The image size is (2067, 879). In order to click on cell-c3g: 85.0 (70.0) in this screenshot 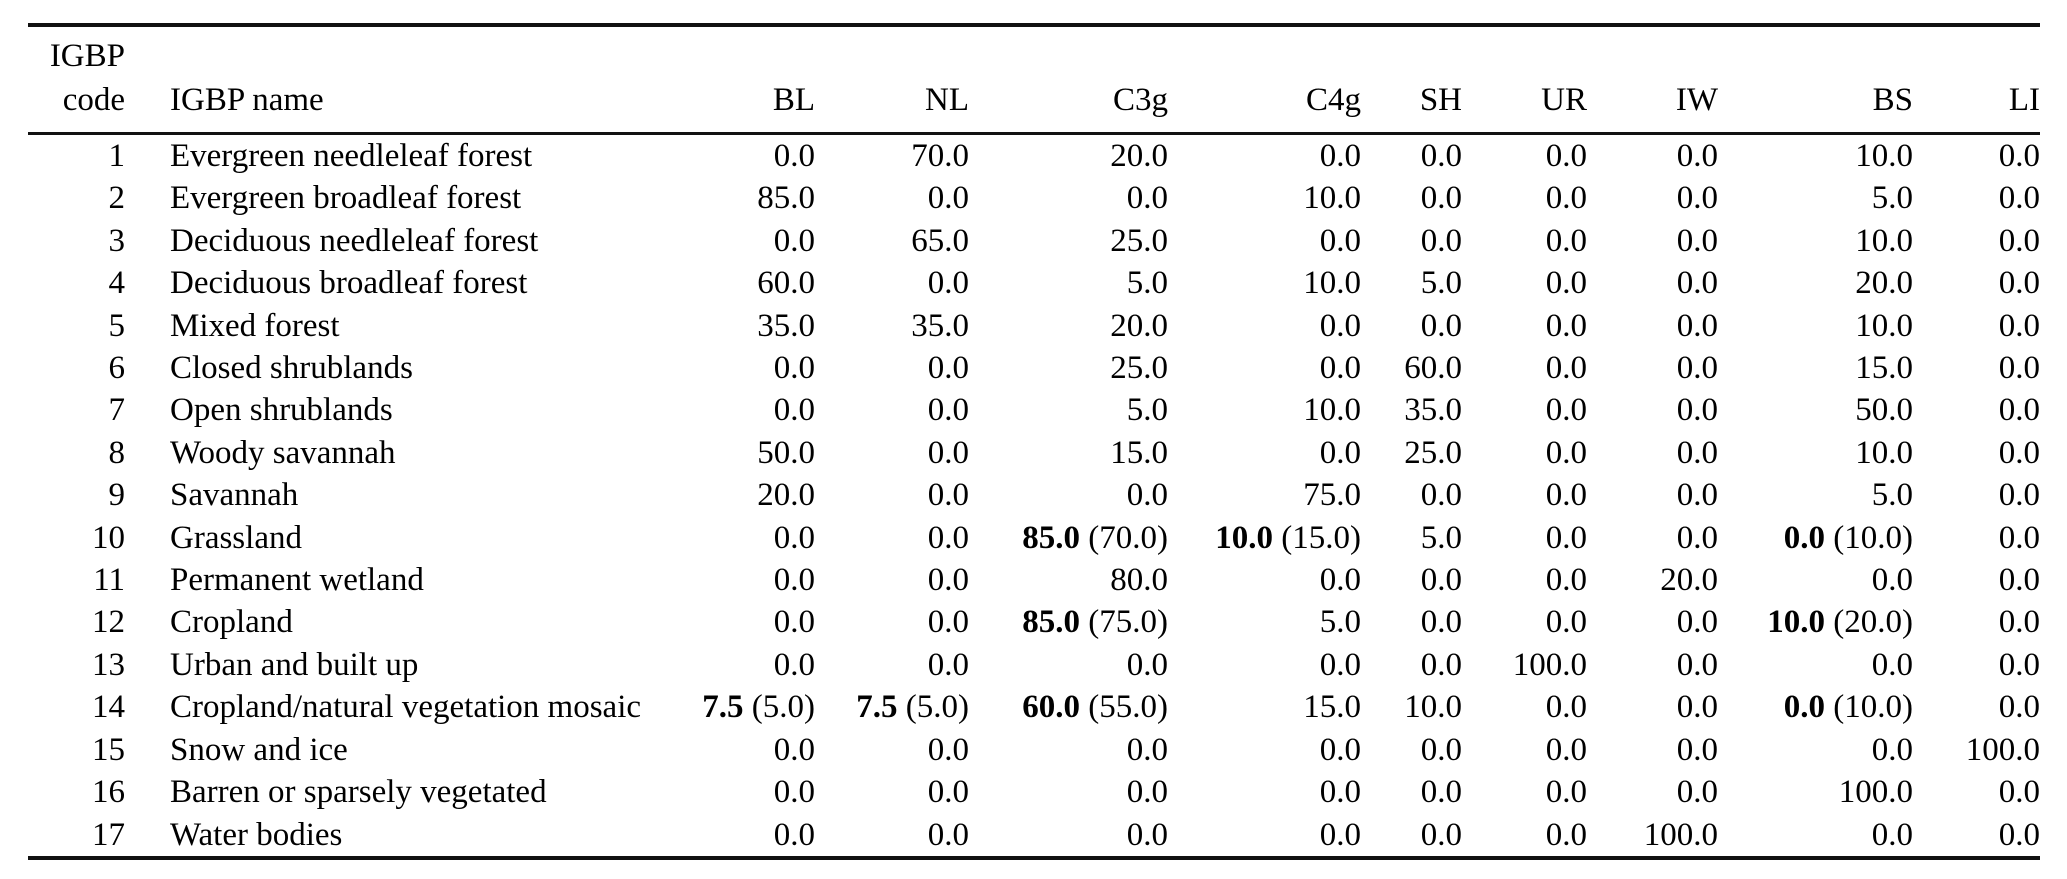, I will do `click(1095, 537)`.